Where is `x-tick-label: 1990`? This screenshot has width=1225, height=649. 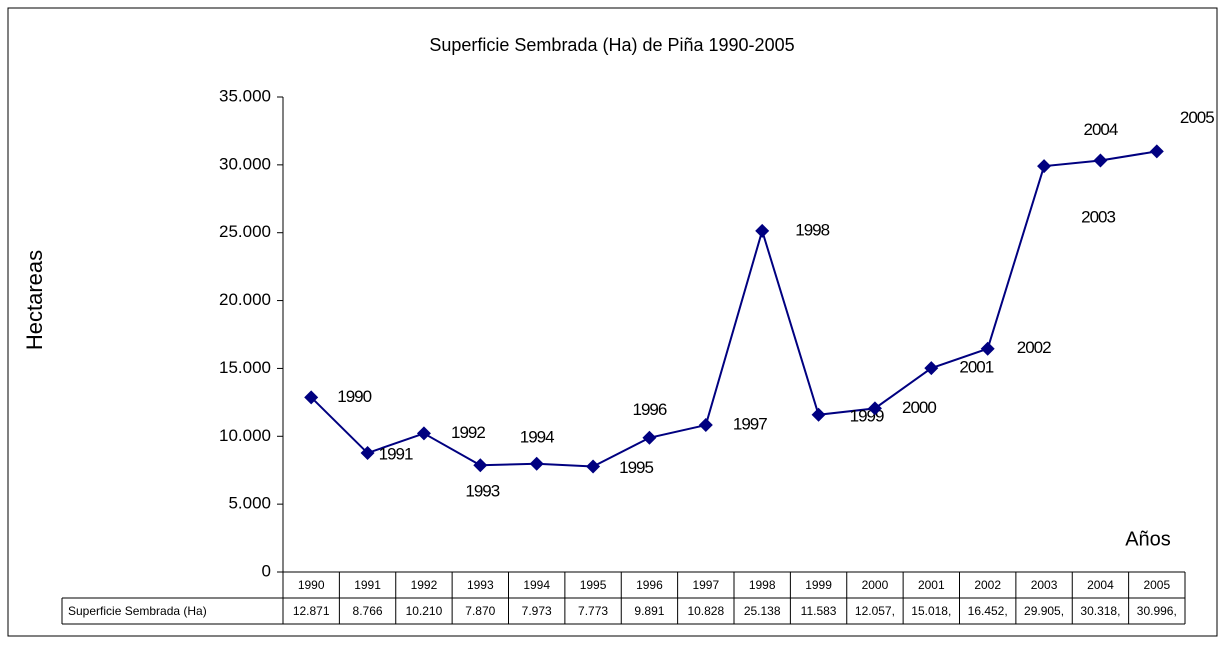 x-tick-label: 1990 is located at coordinates (311, 585).